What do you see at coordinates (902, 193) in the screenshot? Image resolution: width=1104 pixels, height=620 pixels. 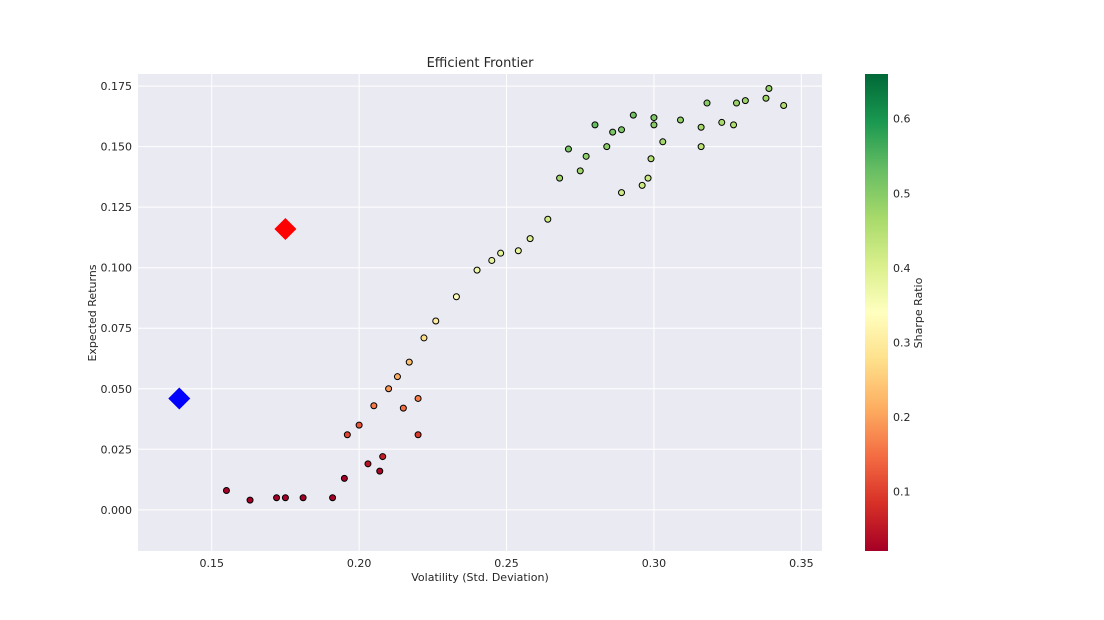 I see `colorbar-tick-label: 0.5` at bounding box center [902, 193].